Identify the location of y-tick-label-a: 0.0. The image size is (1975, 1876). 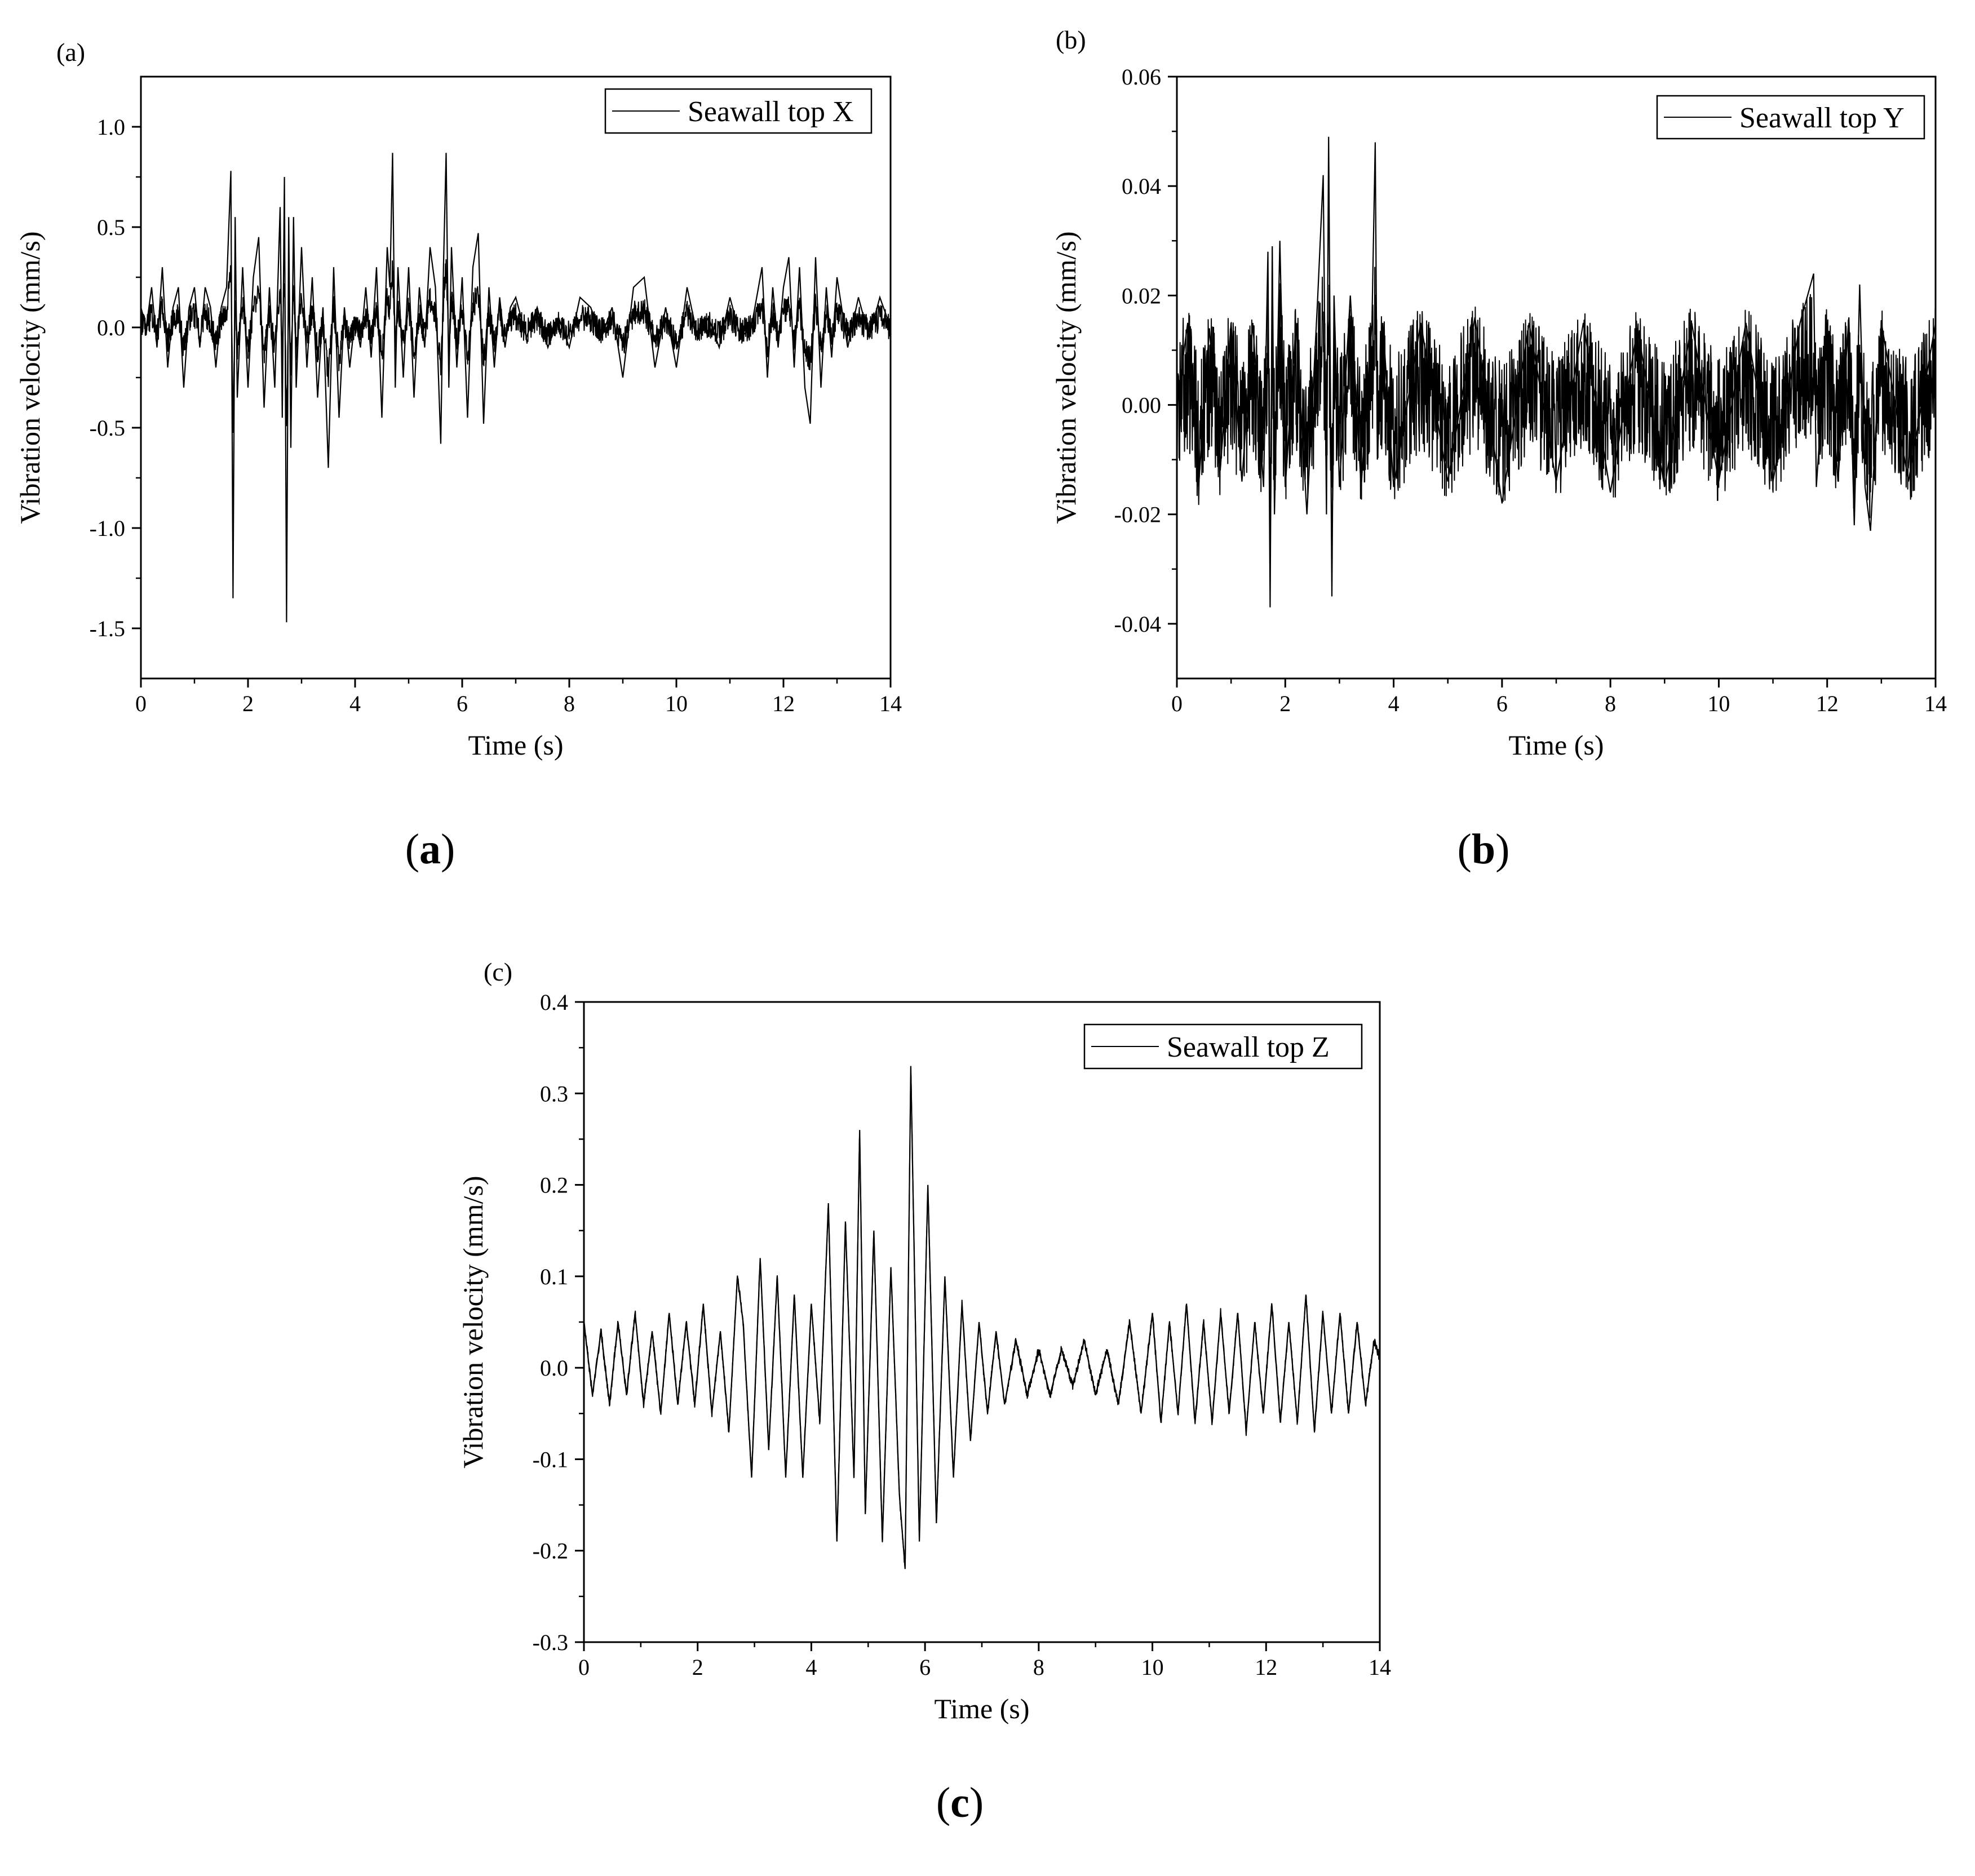
(111, 327).